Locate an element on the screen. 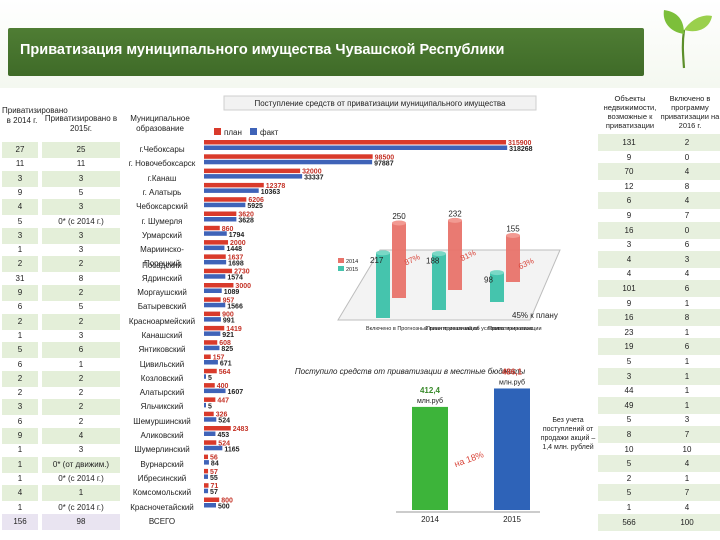 This screenshot has height=540, width=720. cylinder-2015 is located at coordinates (439, 281).